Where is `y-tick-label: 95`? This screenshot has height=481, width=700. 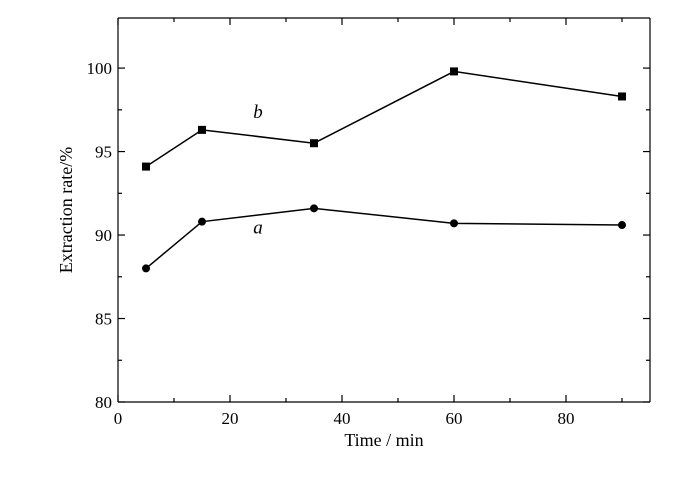
y-tick-label: 95 is located at coordinates (103, 152).